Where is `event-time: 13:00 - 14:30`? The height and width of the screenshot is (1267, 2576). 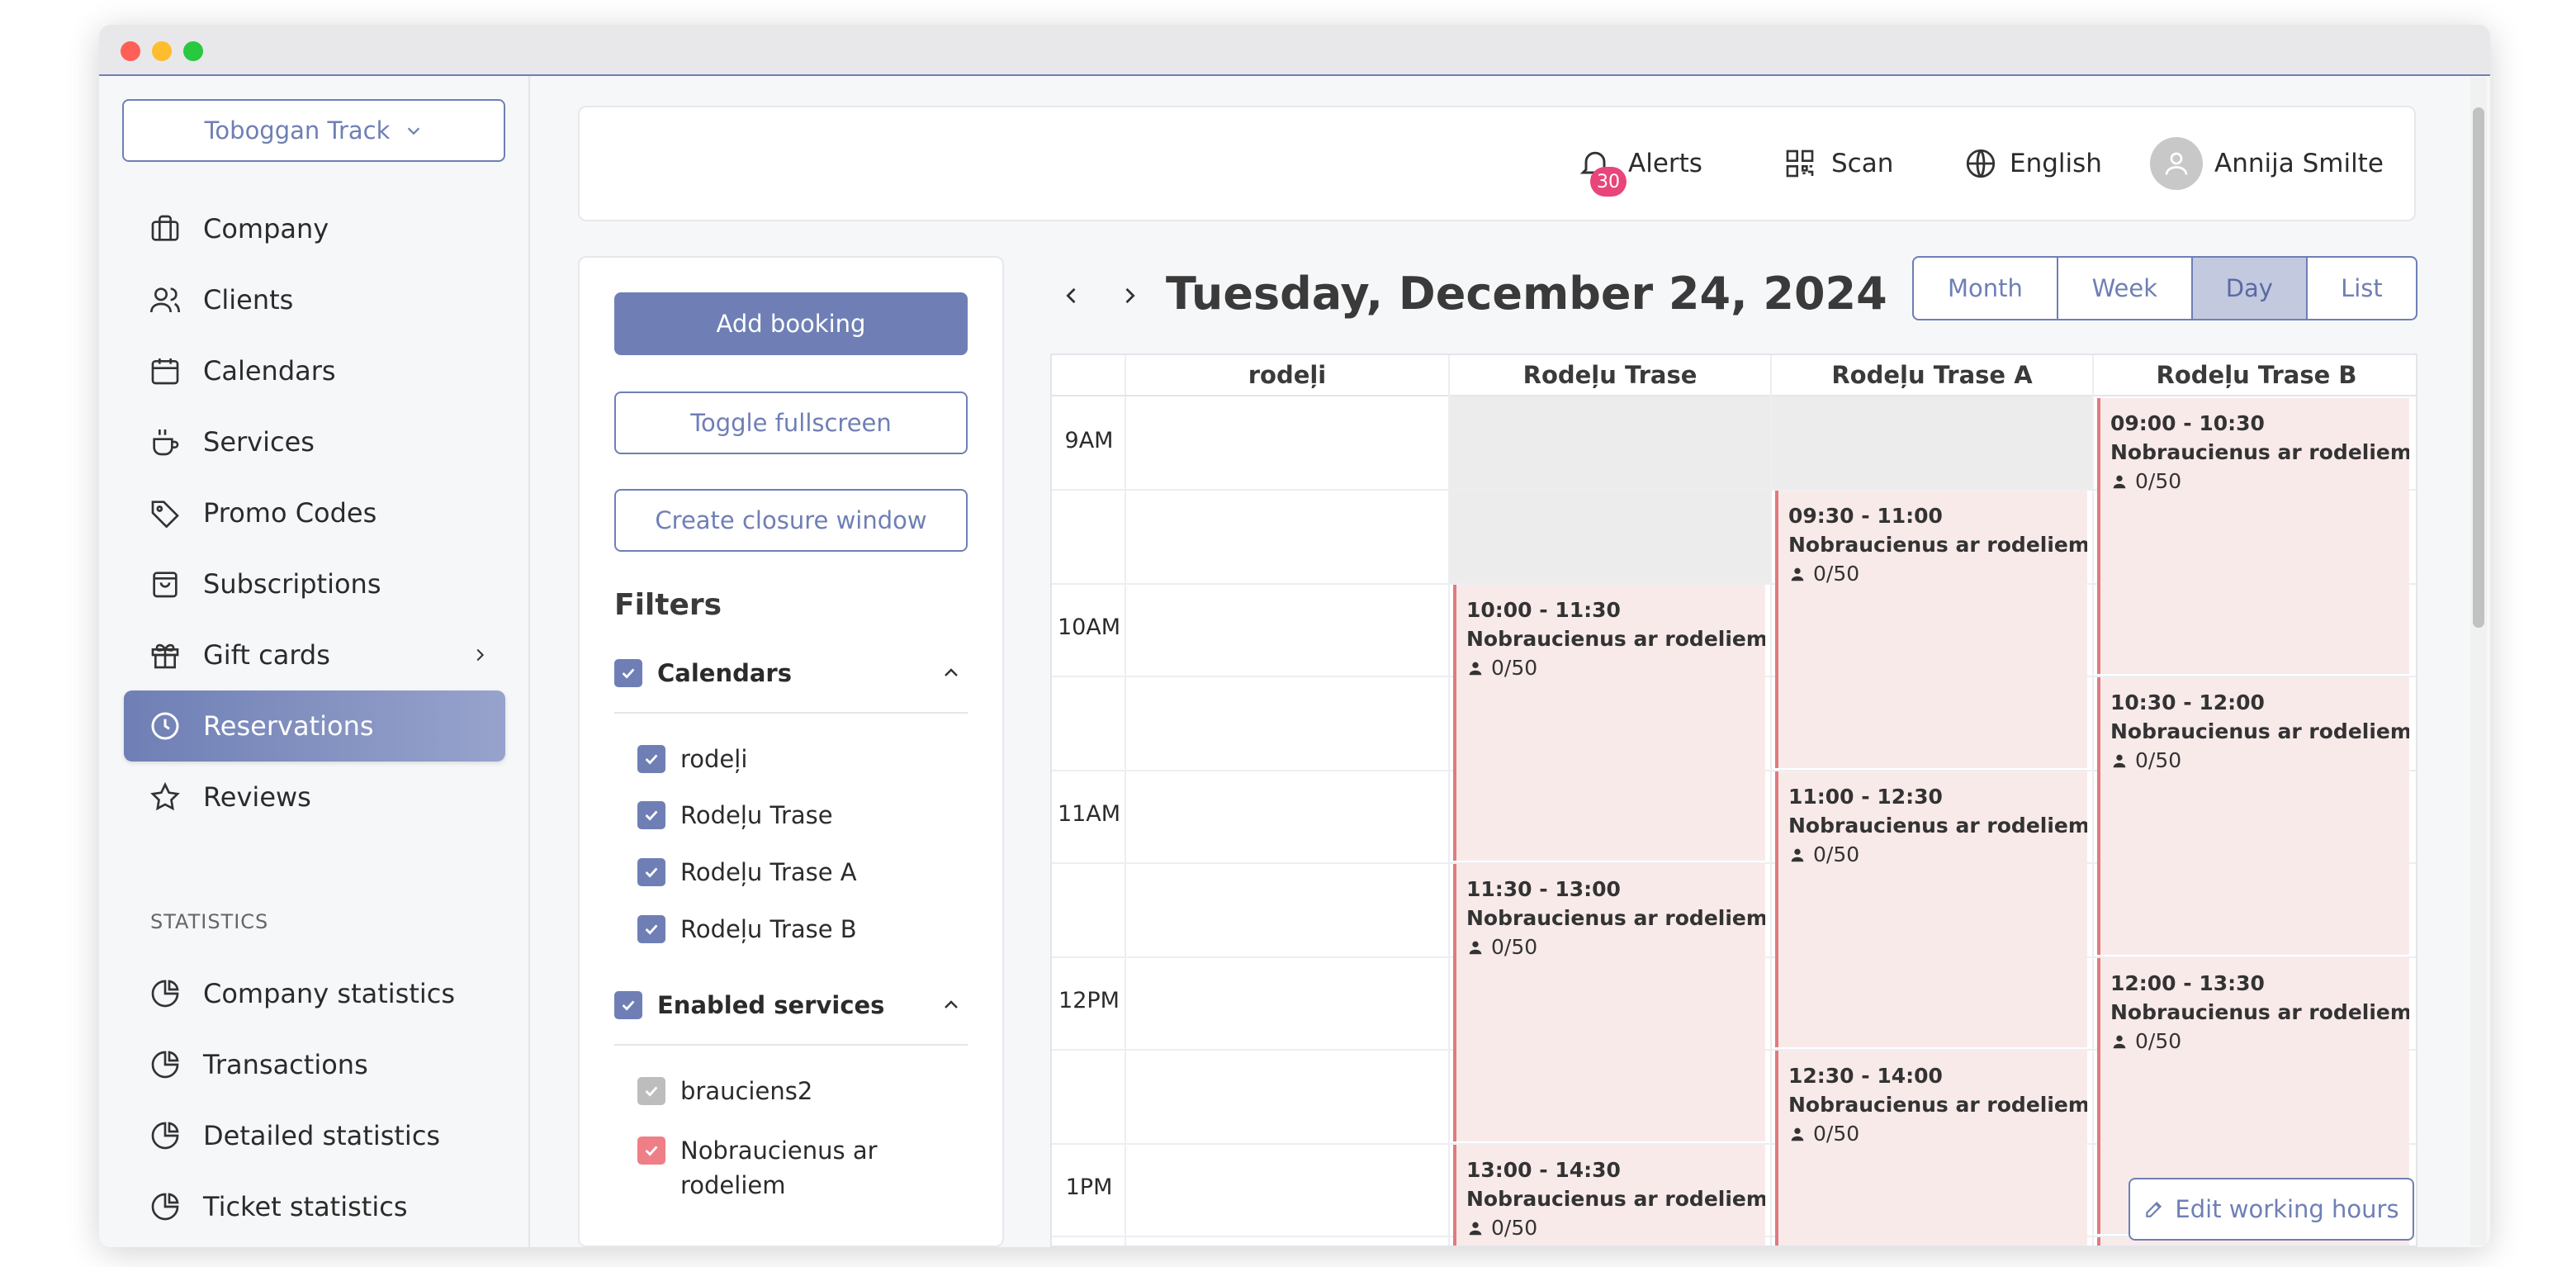
event-time: 13:00 - 14:30 is located at coordinates (1543, 1170).